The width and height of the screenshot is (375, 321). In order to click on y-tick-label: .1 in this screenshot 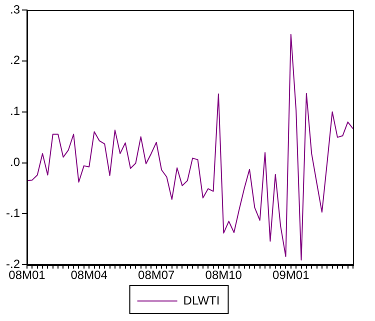, I will do `click(15, 111)`.